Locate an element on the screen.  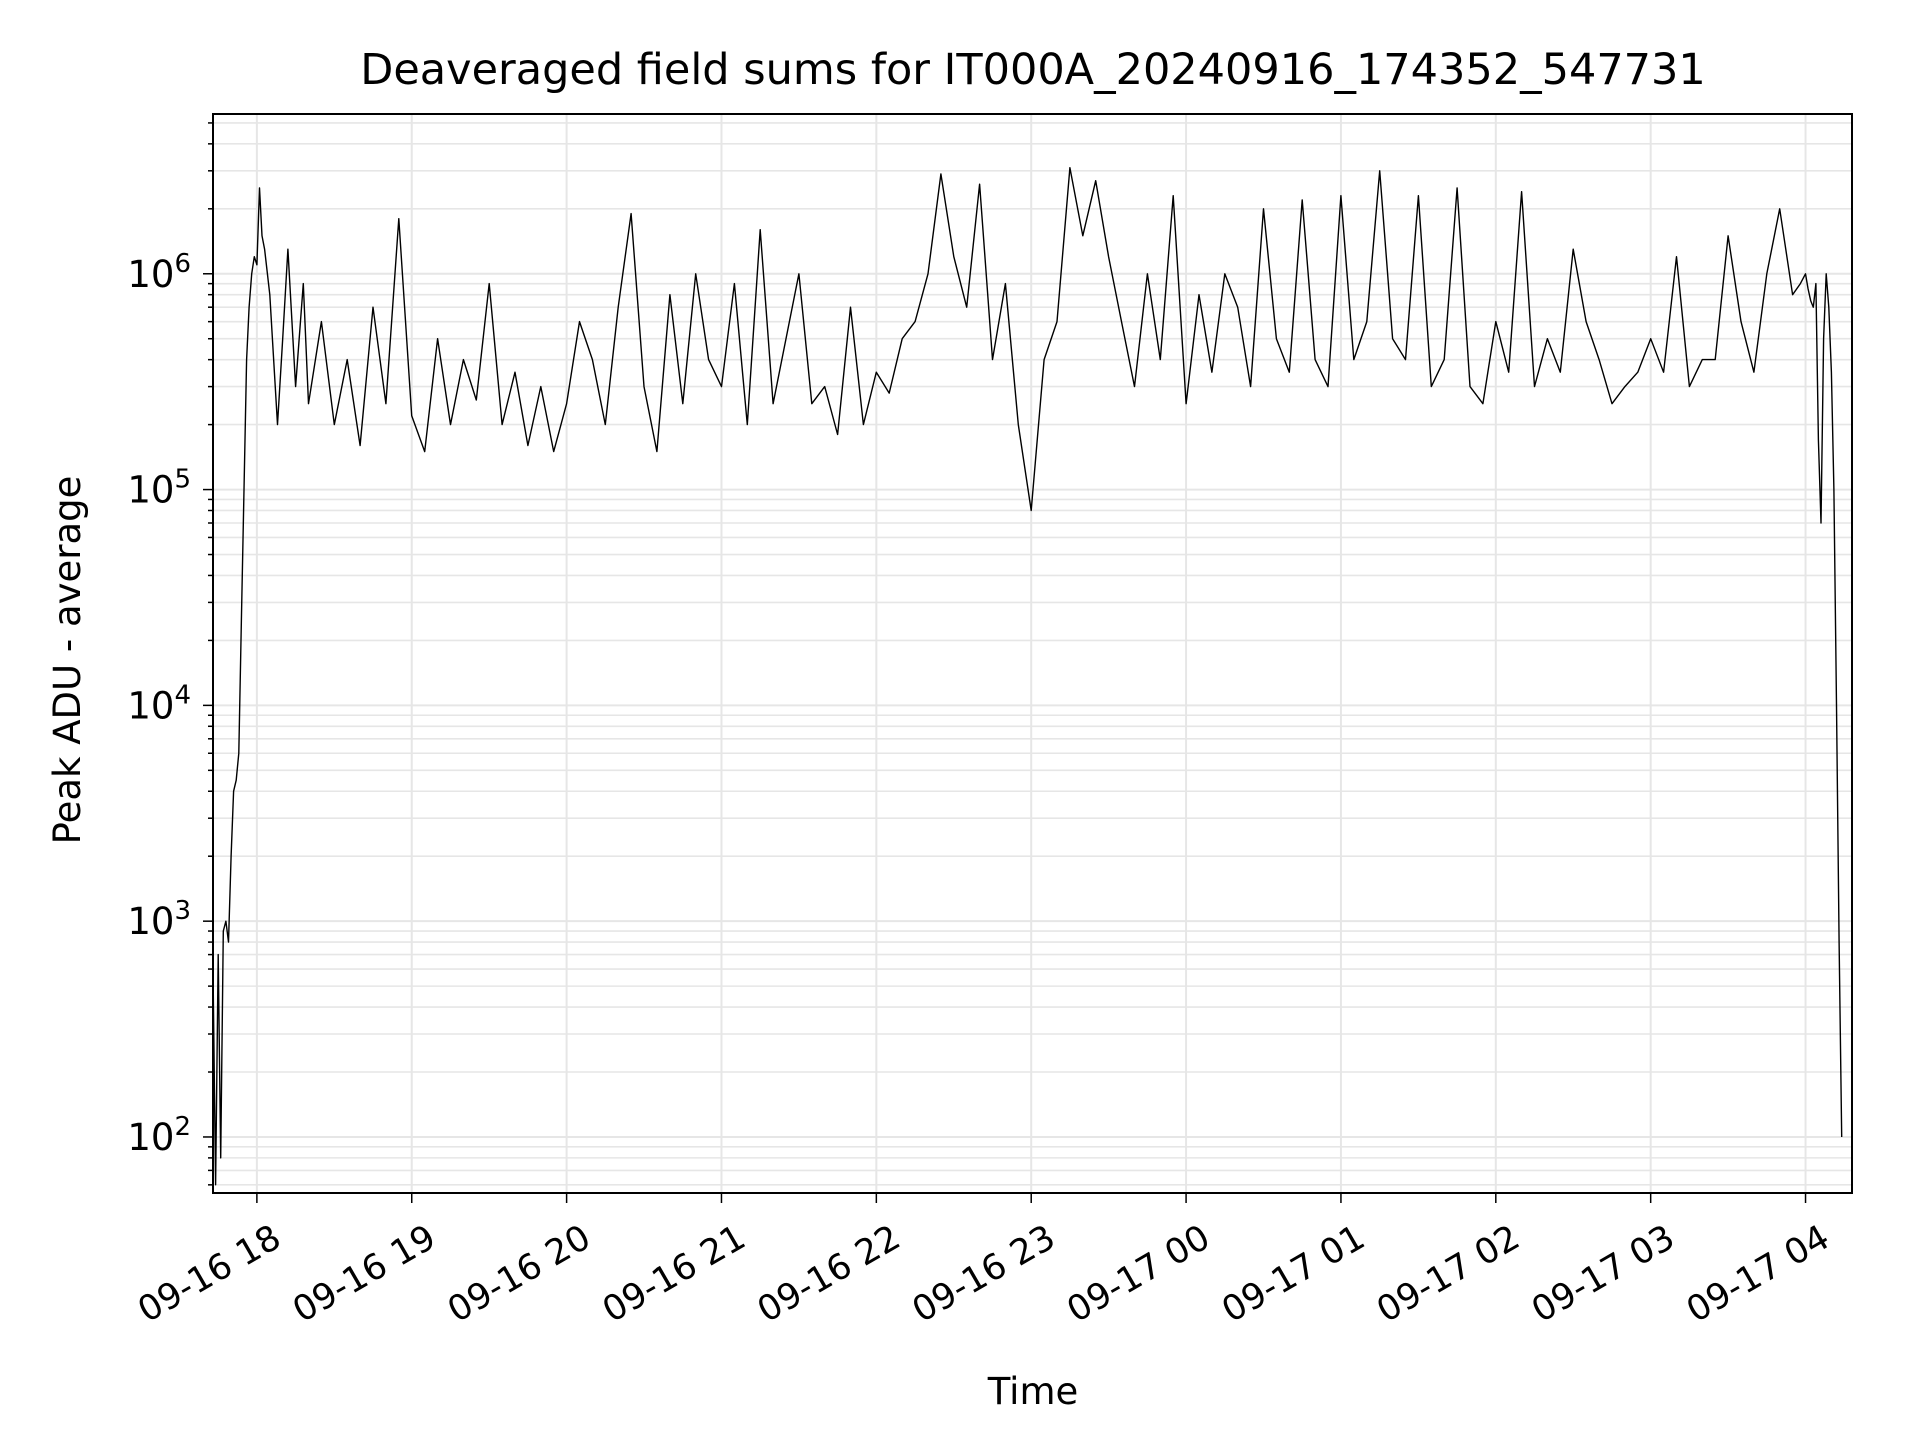
y-tick-label-exponent: 5 is located at coordinates (182, 480).